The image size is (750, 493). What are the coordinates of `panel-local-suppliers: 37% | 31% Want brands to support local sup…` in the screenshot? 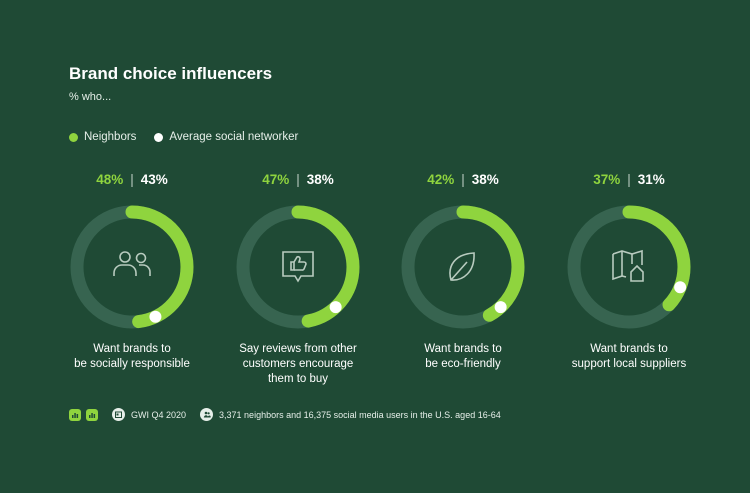 It's located at (629, 271).